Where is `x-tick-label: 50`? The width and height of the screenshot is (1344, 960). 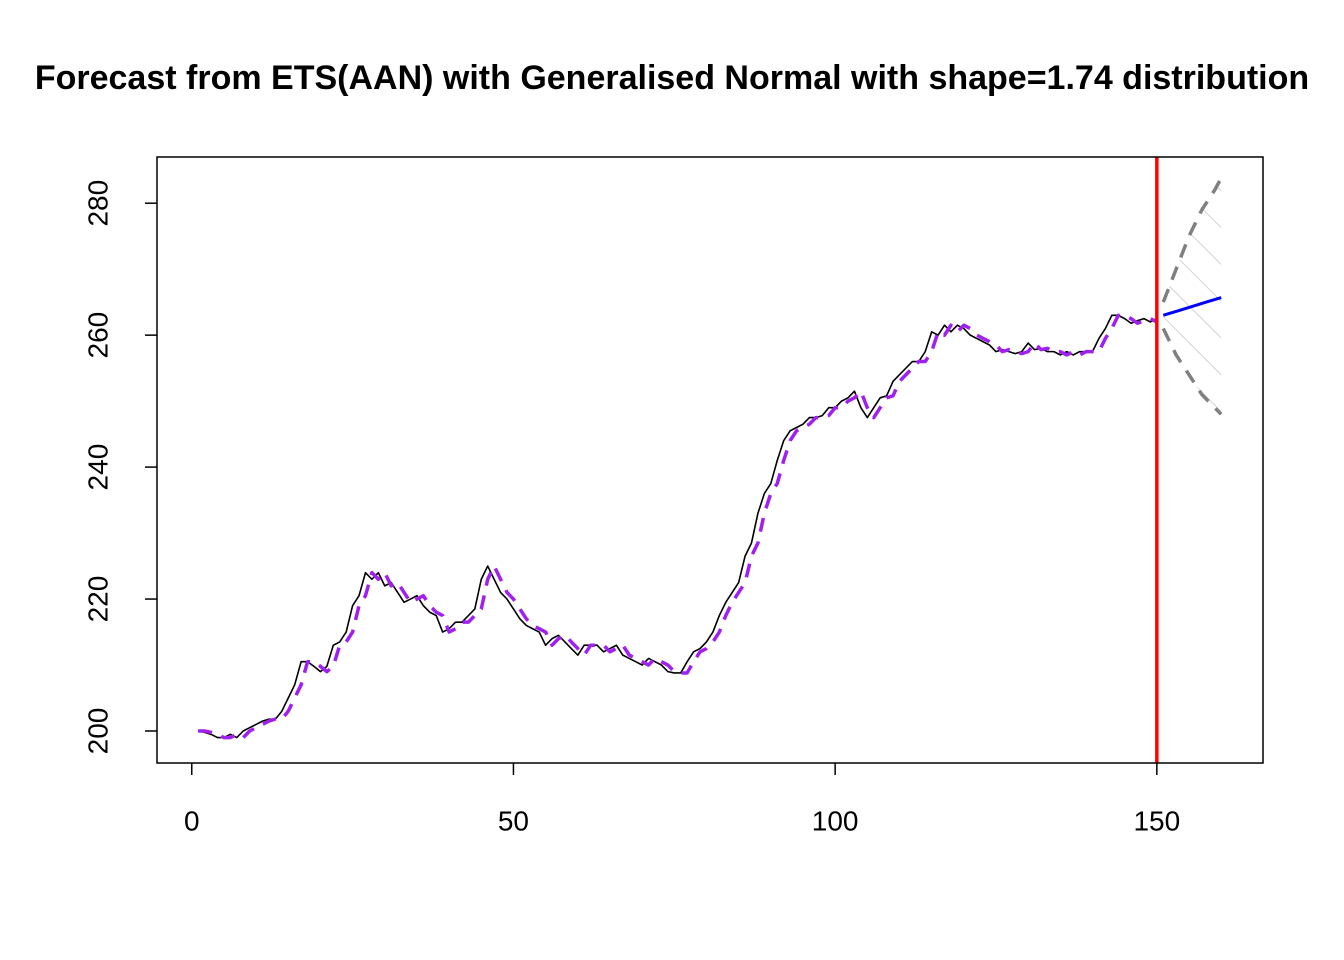
x-tick-label: 50 is located at coordinates (513, 820).